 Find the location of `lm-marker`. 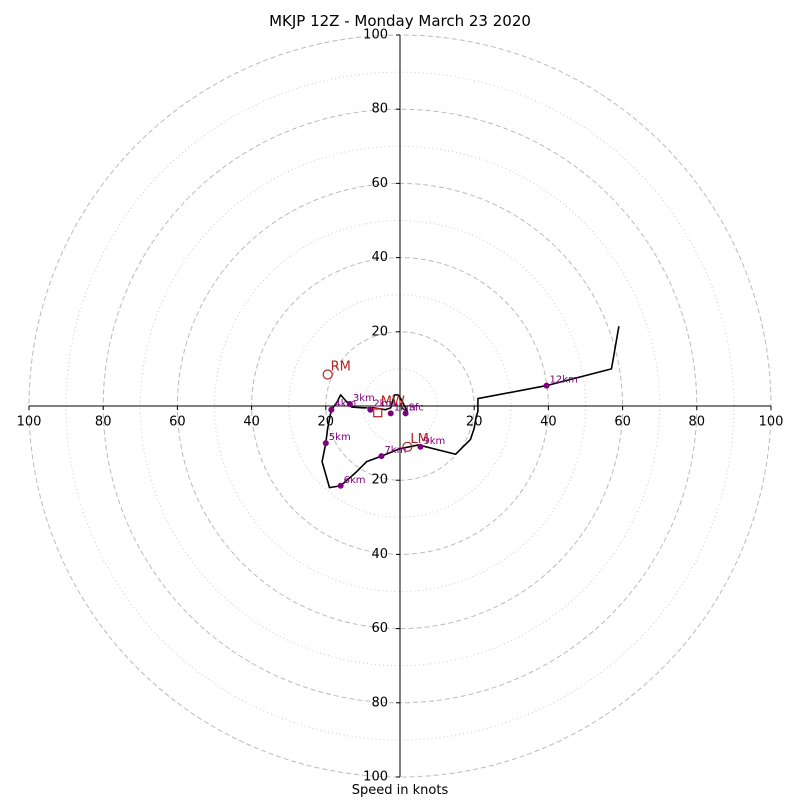

lm-marker is located at coordinates (407, 446).